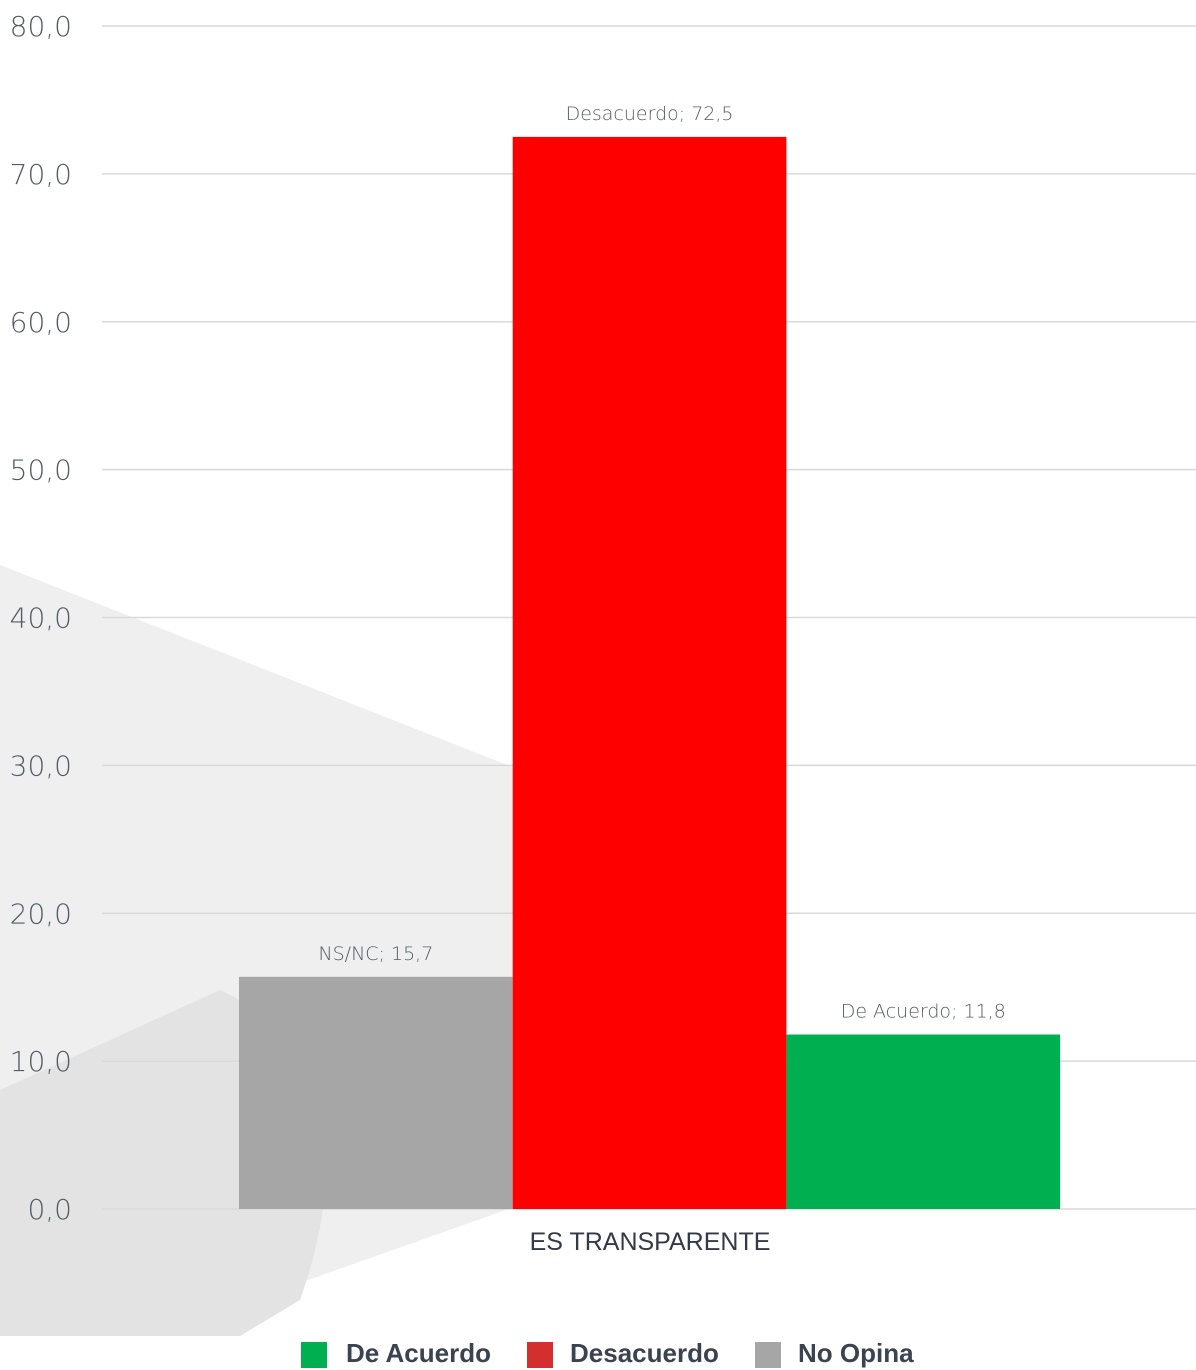 The width and height of the screenshot is (1196, 1370). I want to click on y-tick-label: 30,0, so click(41, 765).